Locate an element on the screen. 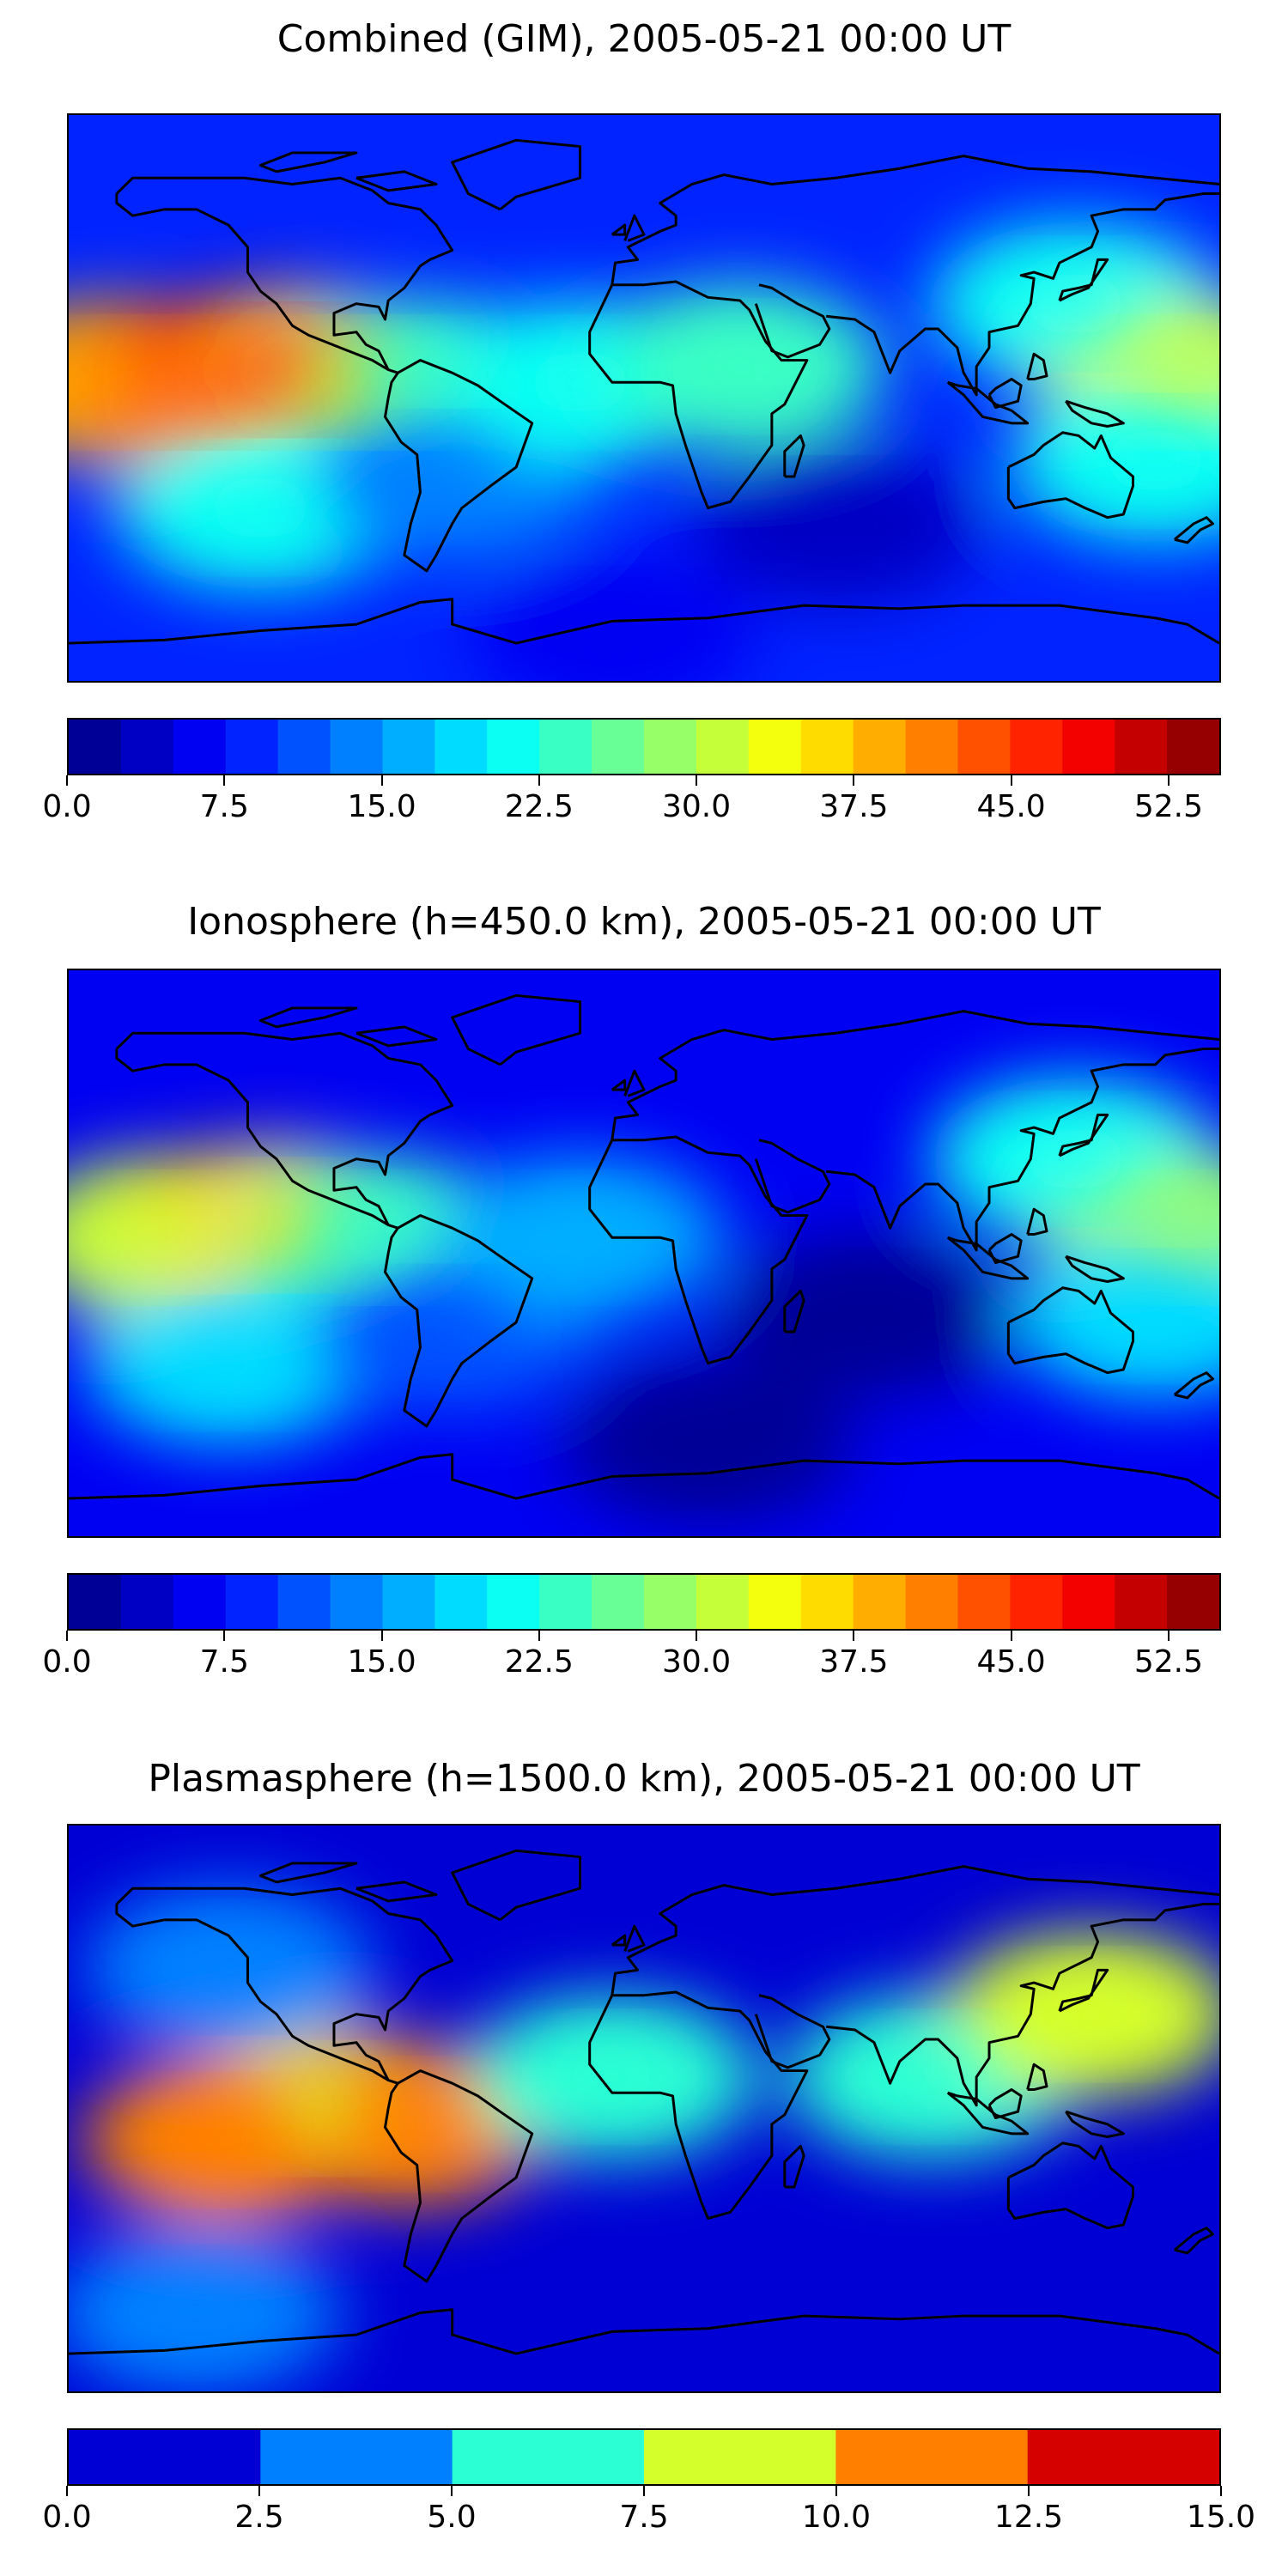  colorbar-plasmasphere is located at coordinates (644, 2457).